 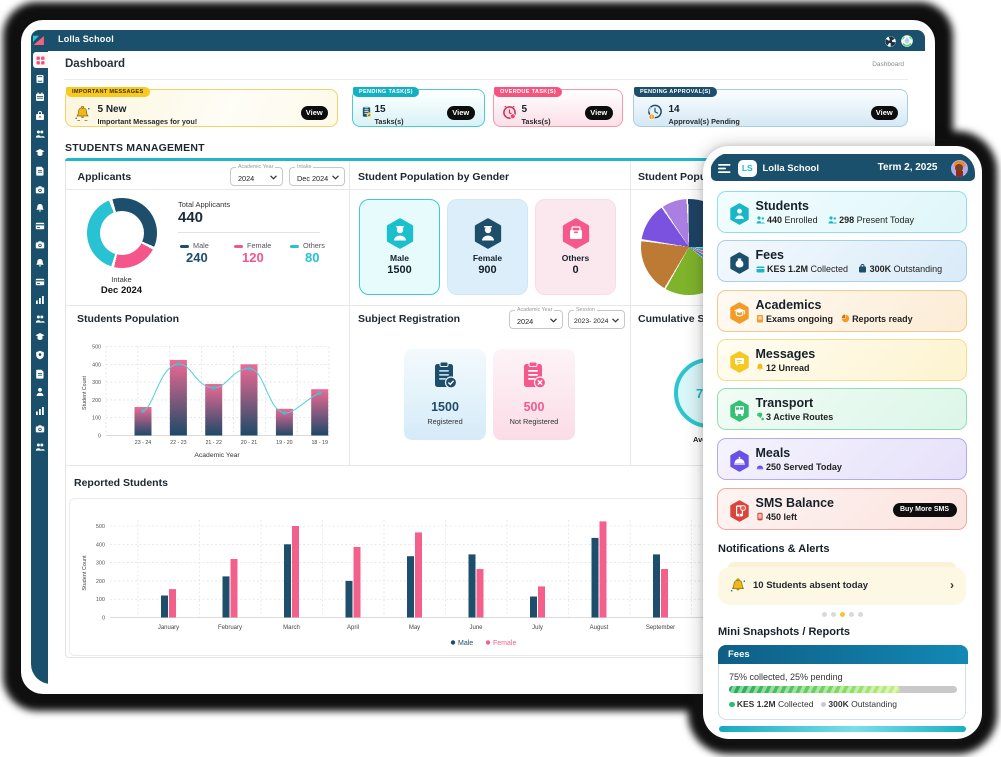 What do you see at coordinates (249, 443) in the screenshot?
I see `svg-text: 20 - 21` at bounding box center [249, 443].